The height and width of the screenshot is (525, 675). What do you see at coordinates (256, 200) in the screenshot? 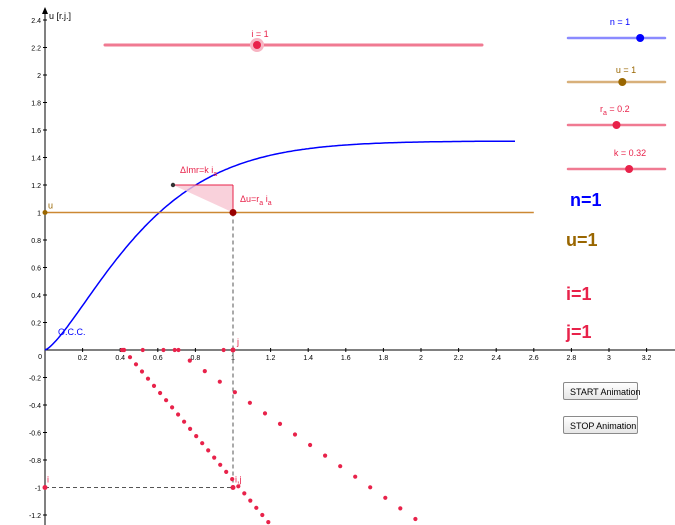
I see `delta-u-label: Δu=ra ia` at bounding box center [256, 200].